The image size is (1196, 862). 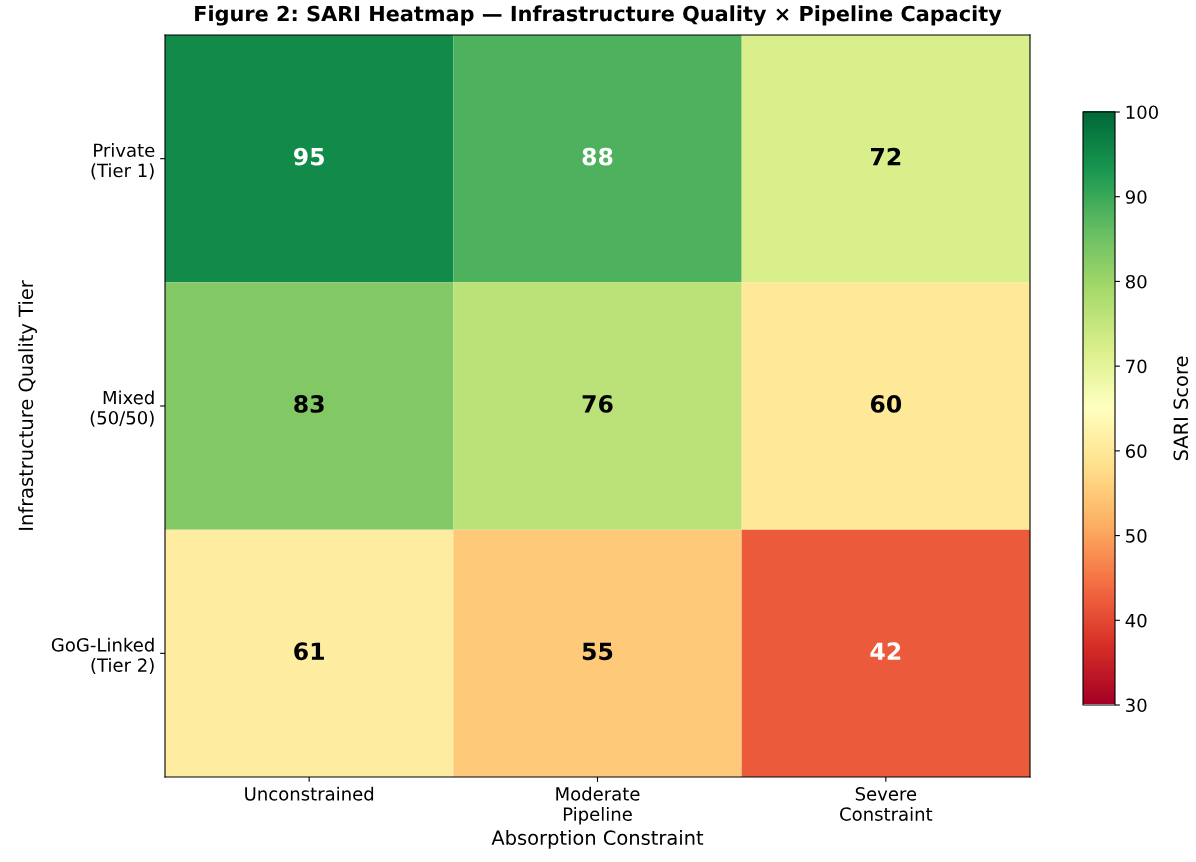 What do you see at coordinates (122, 408) in the screenshot?
I see `y-tick-label: Mixed (50/50)` at bounding box center [122, 408].